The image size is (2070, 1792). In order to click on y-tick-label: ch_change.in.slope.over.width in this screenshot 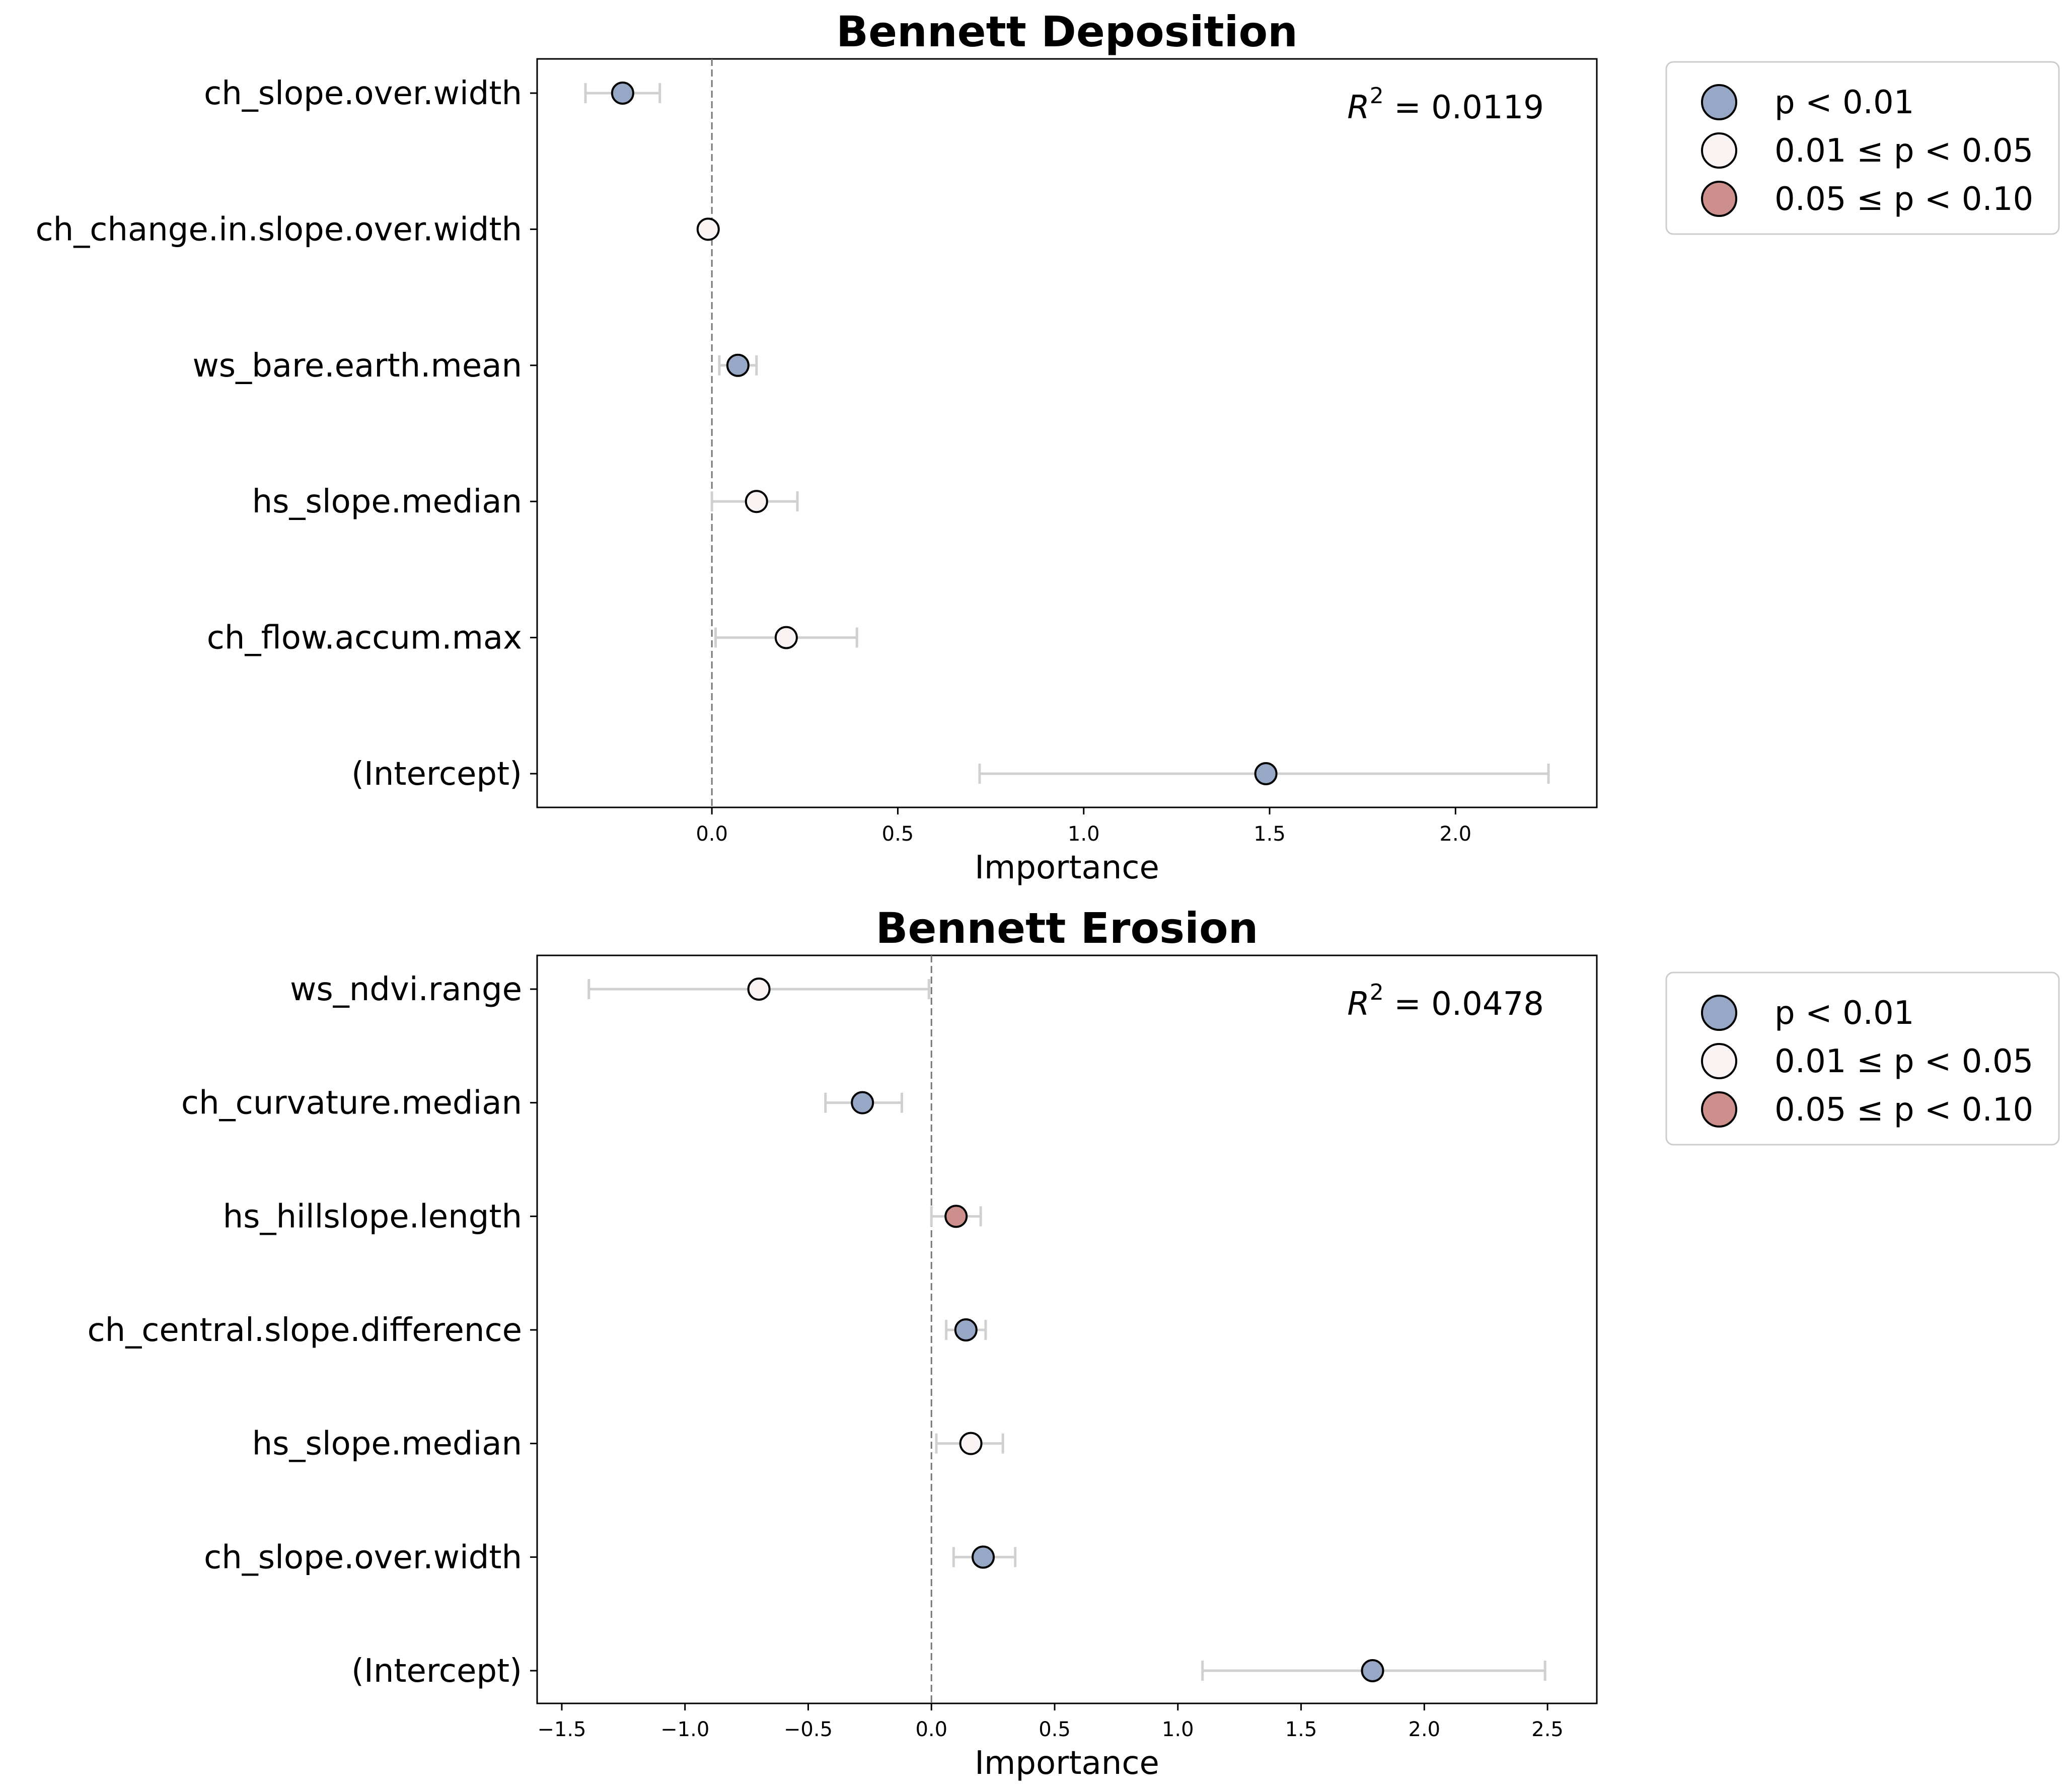, I will do `click(278, 229)`.